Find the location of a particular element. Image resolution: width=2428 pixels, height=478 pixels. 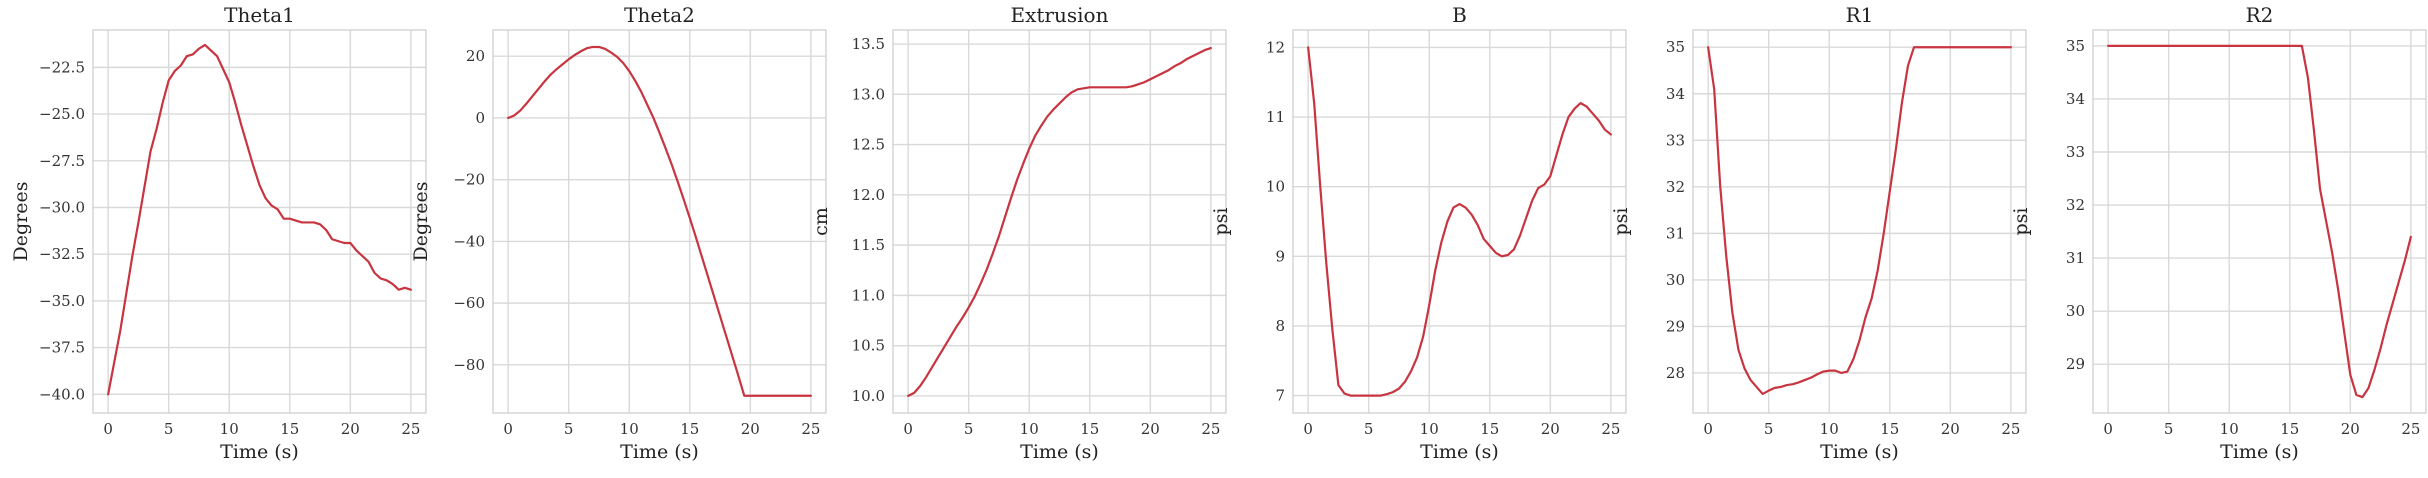

y-tick-label: −80 is located at coordinates (469, 365).